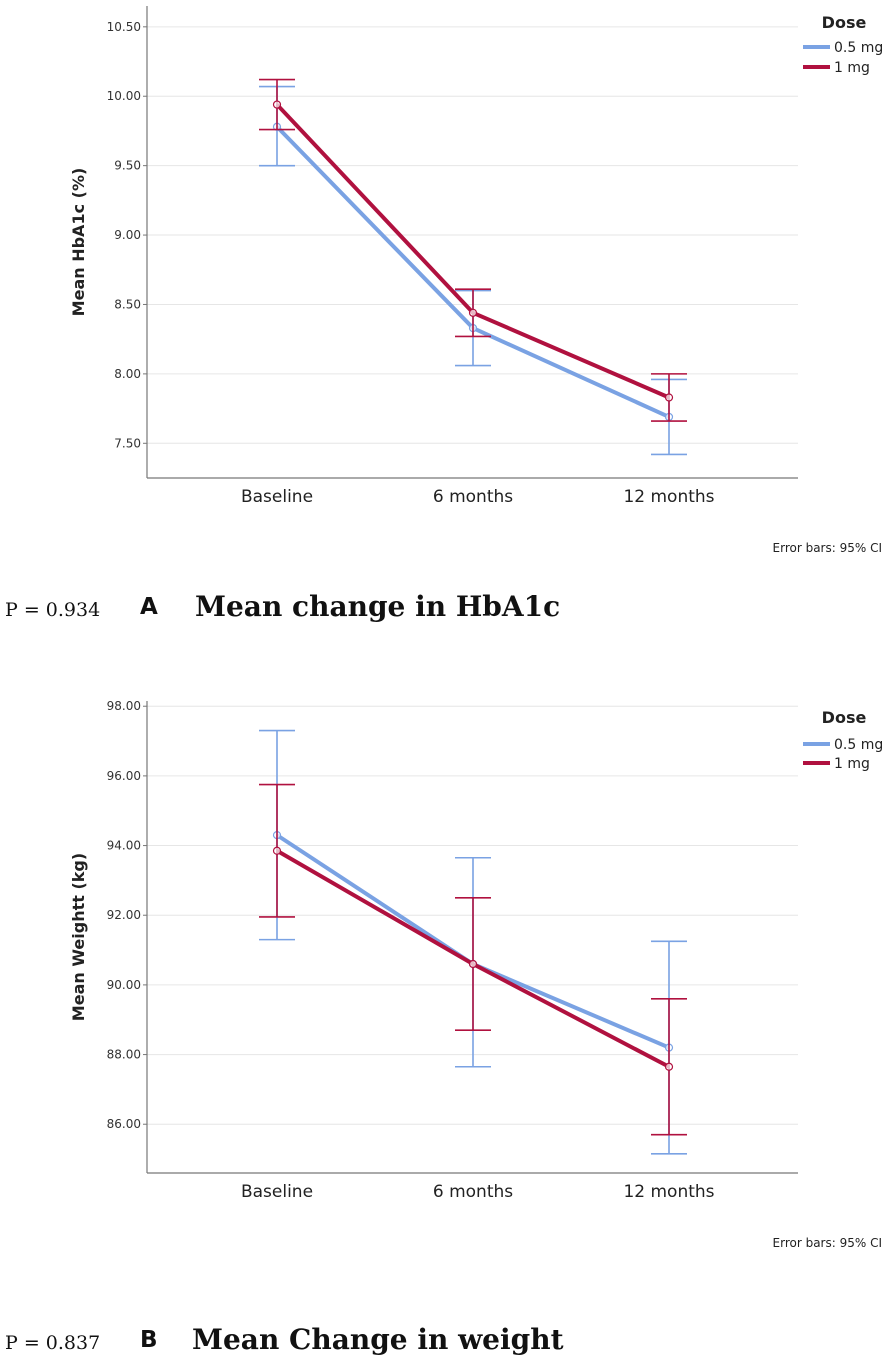  What do you see at coordinates (149, 607) in the screenshot?
I see `panel-letter: A` at bounding box center [149, 607].